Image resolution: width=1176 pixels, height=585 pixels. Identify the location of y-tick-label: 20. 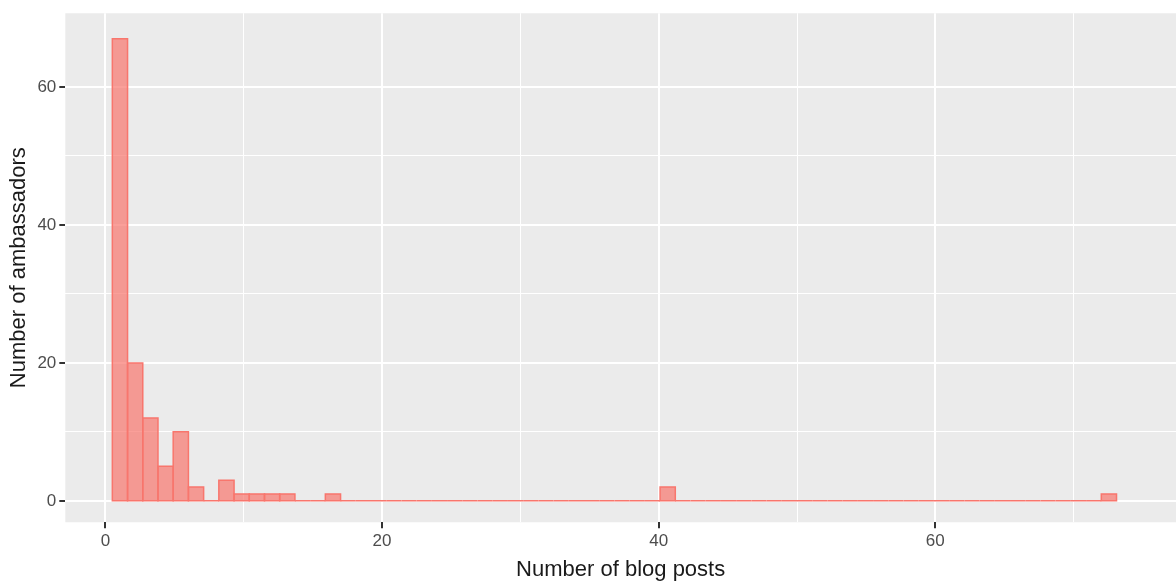
(47, 362).